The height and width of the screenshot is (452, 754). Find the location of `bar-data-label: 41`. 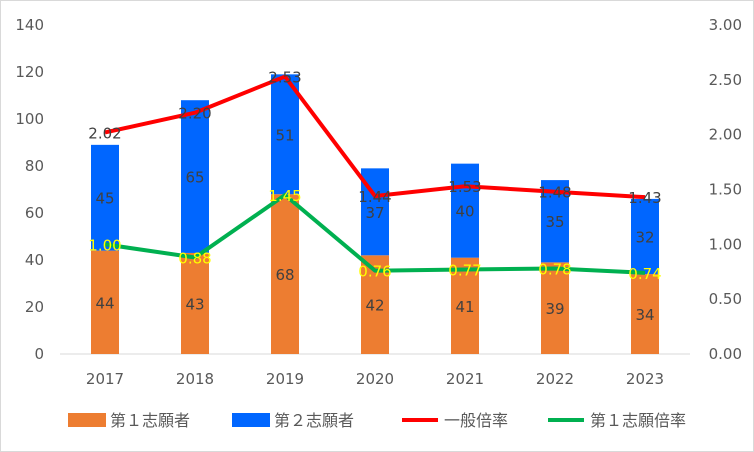

bar-data-label: 41 is located at coordinates (464, 307).